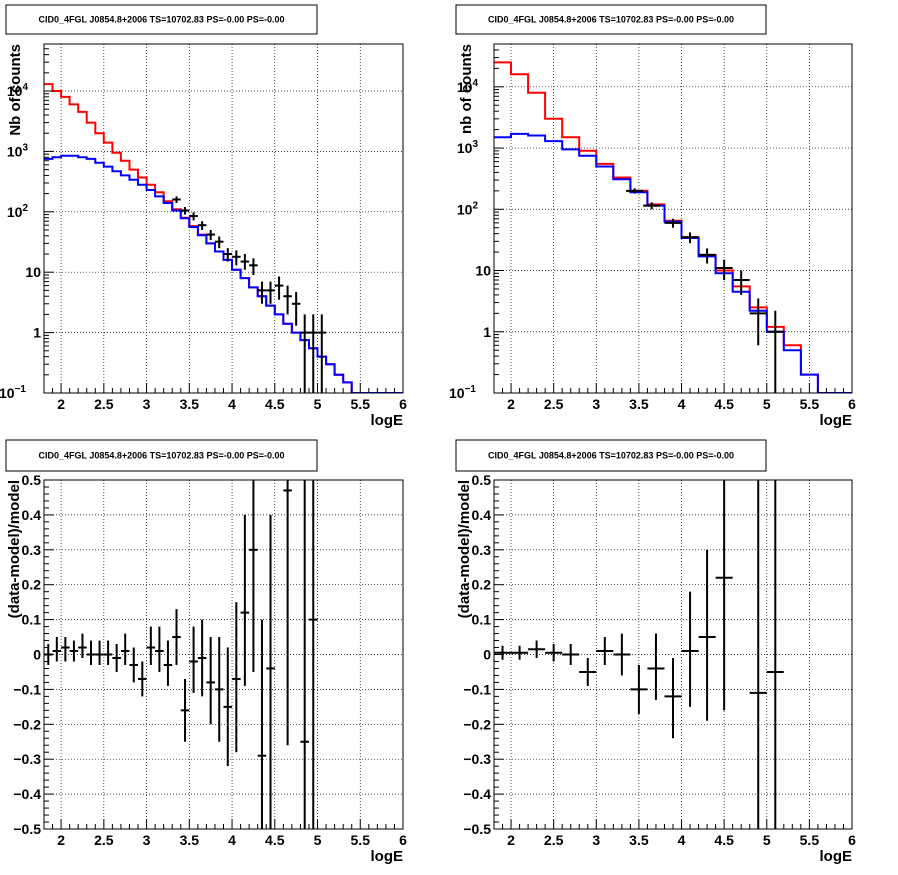 This screenshot has width=898, height=875. Describe the element at coordinates (15, 90) in the screenshot. I see `y-axis-label: Nb of counts` at that location.